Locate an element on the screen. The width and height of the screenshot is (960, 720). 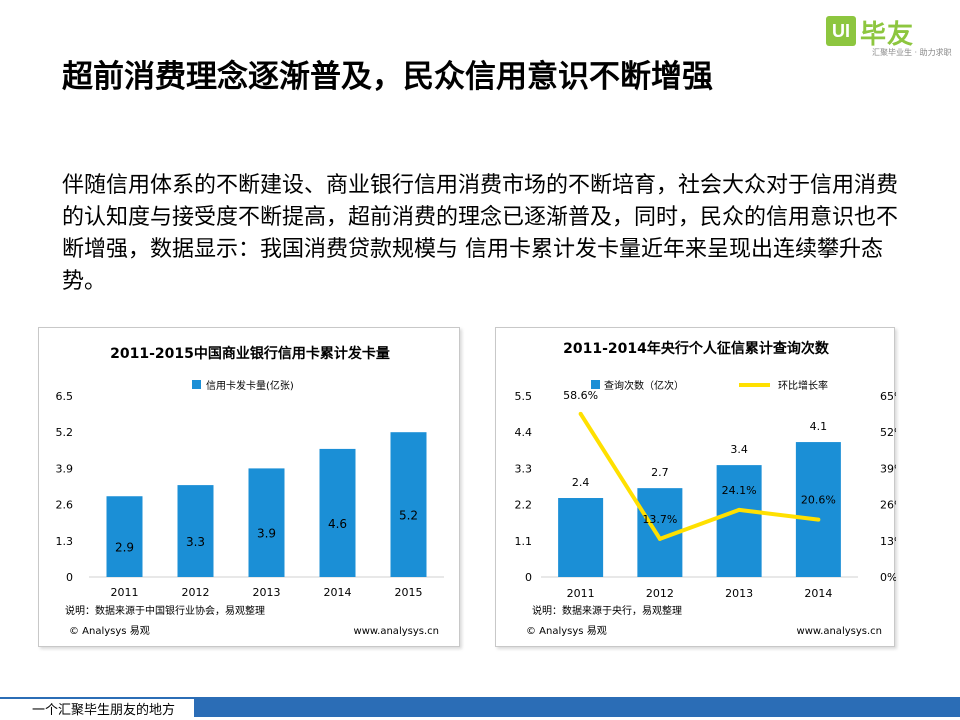
bar-value-label: 3.9 is located at coordinates (266, 534).